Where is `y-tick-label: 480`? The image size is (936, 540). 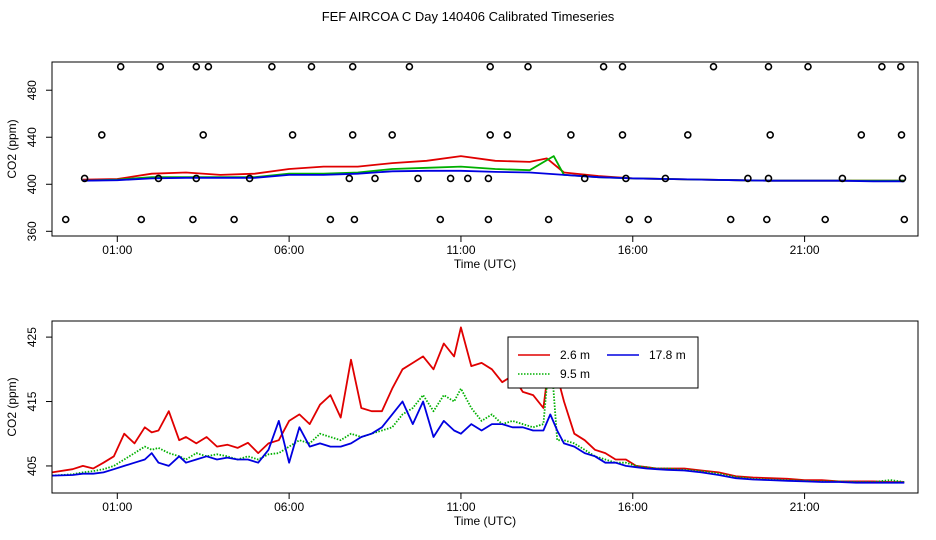 y-tick-label: 480 is located at coordinates (32, 90).